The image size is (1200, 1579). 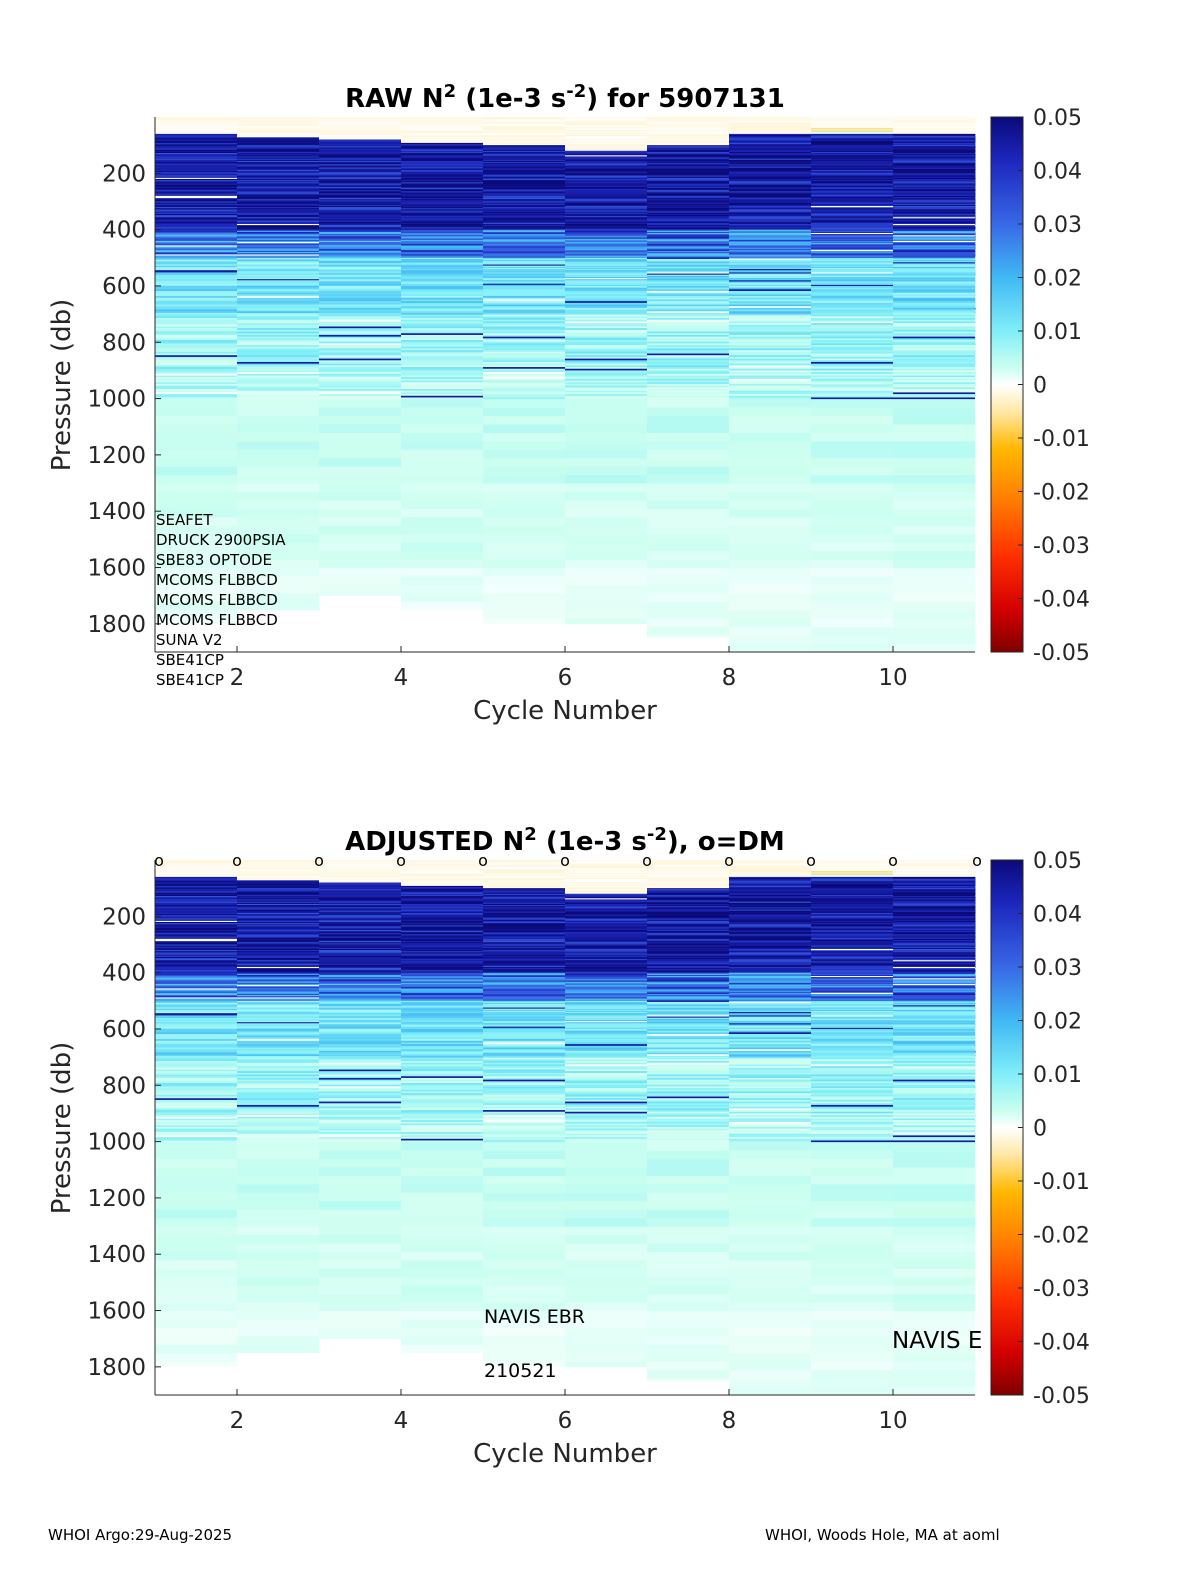 What do you see at coordinates (184, 520) in the screenshot?
I see `sensor-annotation: SEAFET` at bounding box center [184, 520].